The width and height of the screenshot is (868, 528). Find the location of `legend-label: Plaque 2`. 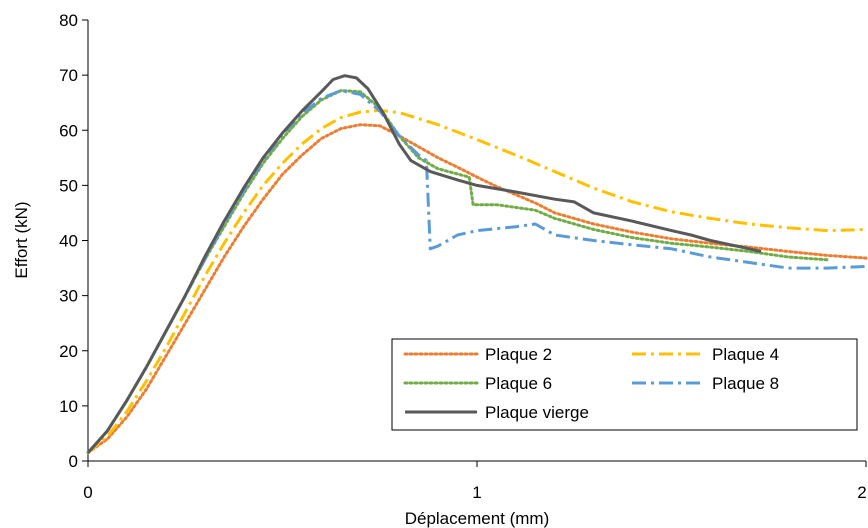

legend-label: Plaque 2 is located at coordinates (518, 354).